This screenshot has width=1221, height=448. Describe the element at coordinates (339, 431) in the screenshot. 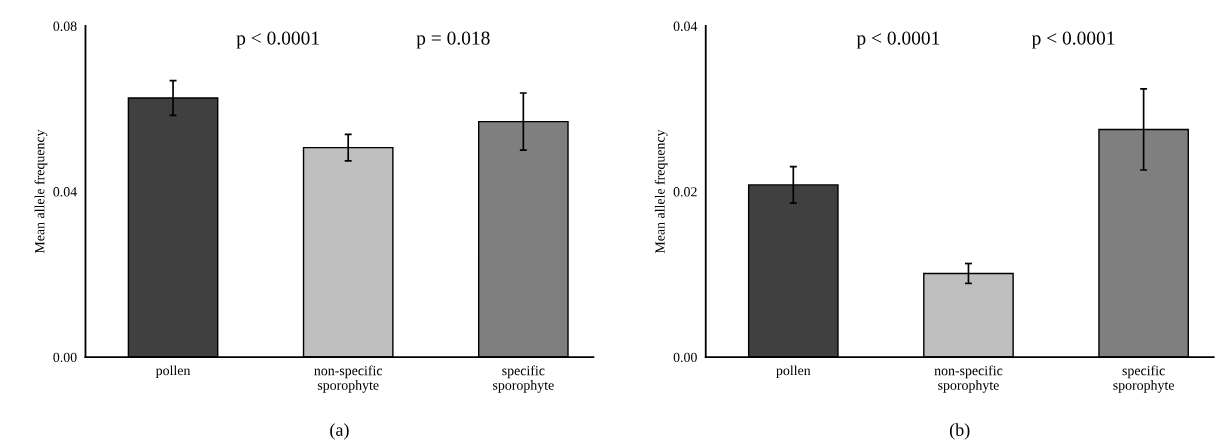

I see `text: (a)` at that location.